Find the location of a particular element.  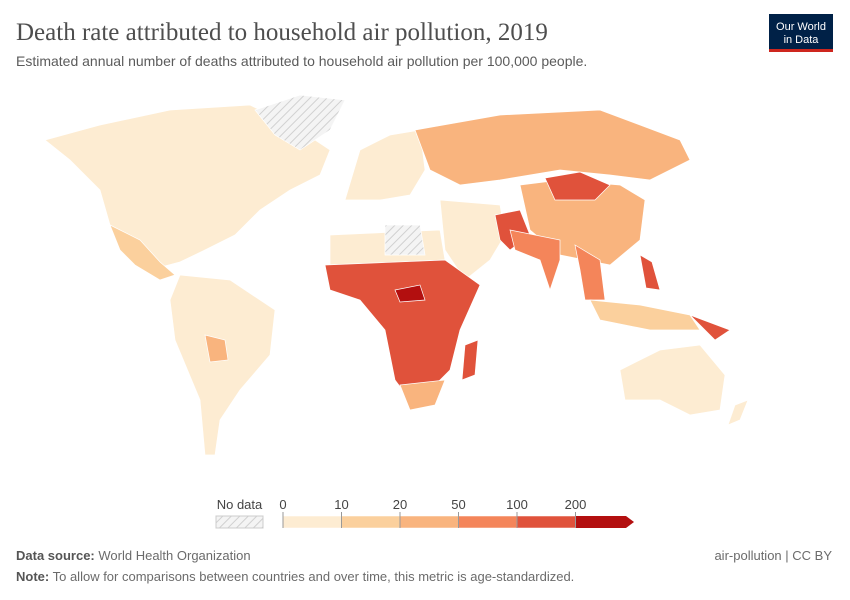

legend-tick-label: 10 is located at coordinates (341, 504).